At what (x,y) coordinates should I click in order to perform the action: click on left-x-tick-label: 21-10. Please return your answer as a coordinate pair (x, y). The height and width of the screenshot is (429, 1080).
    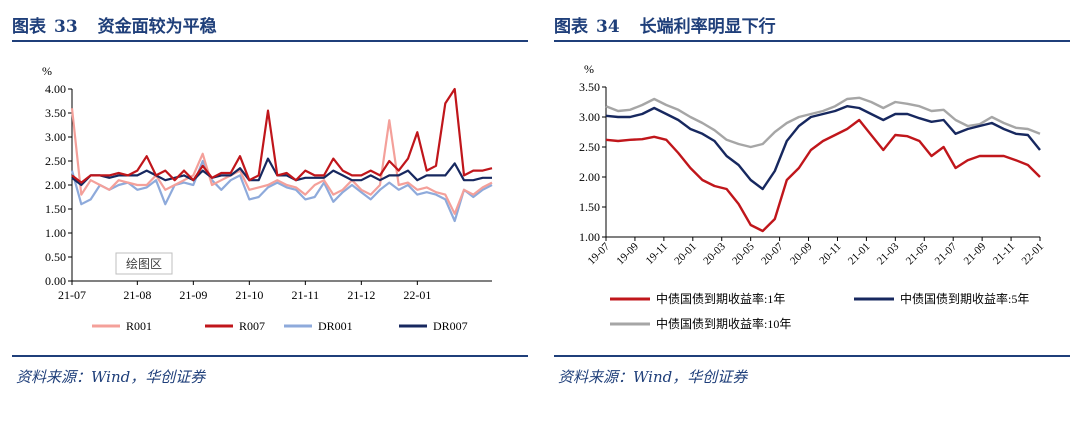
    Looking at the image, I should click on (249, 295).